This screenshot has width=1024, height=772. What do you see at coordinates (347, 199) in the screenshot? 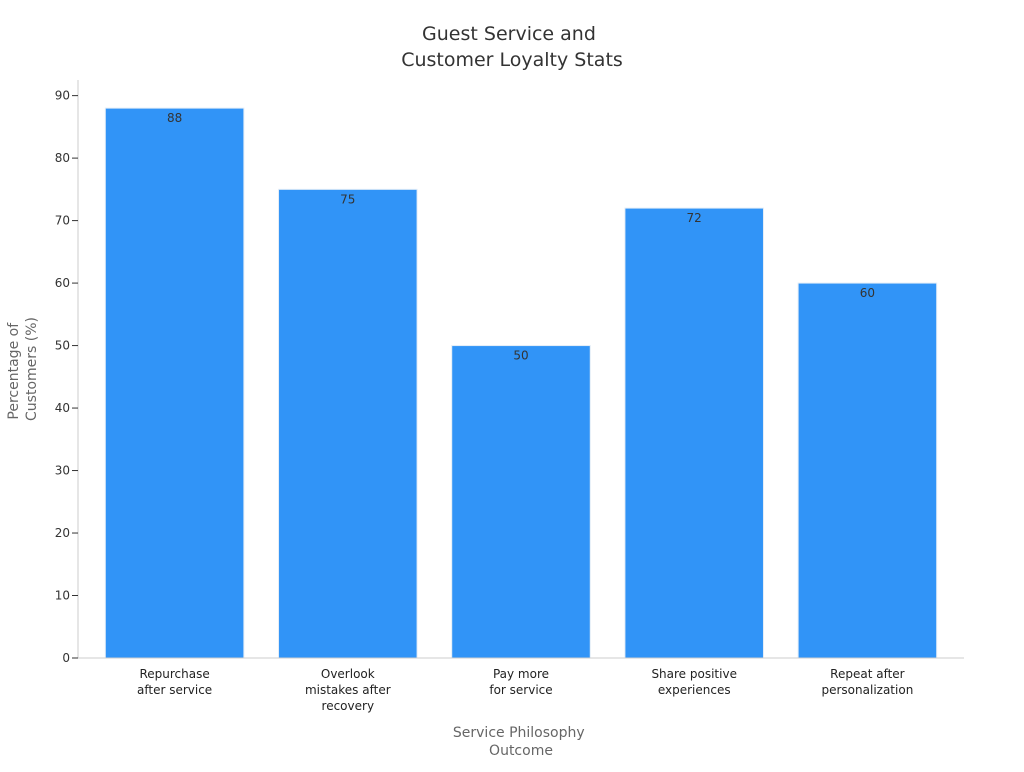
I see `bar-value-label: 75` at bounding box center [347, 199].